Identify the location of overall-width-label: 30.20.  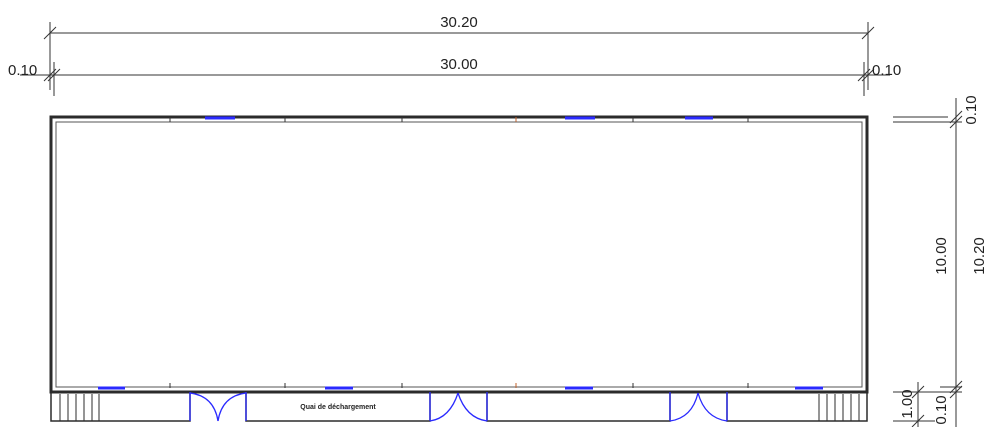
(459, 22).